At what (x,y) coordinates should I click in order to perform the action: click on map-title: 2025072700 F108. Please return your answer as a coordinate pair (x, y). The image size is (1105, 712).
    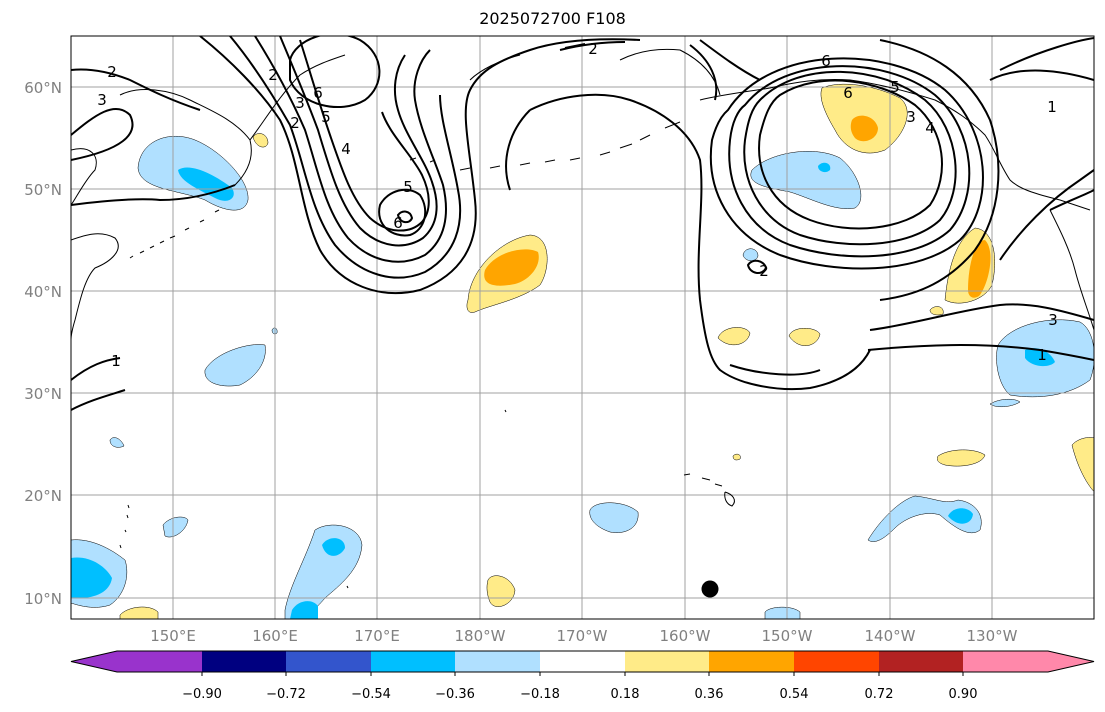
    Looking at the image, I should click on (552, 18).